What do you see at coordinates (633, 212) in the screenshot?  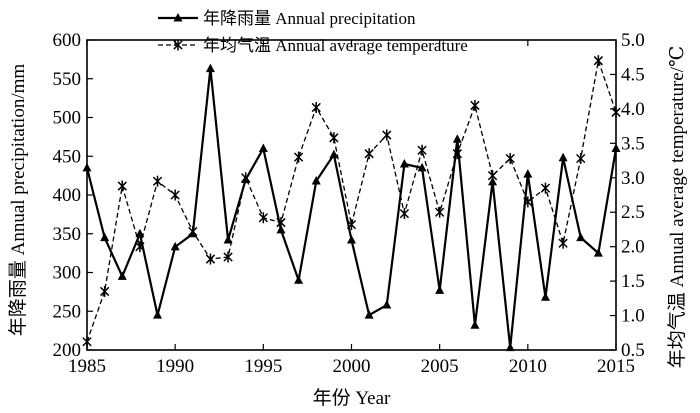 I see `y-right-tick-label: 2.5` at bounding box center [633, 212].